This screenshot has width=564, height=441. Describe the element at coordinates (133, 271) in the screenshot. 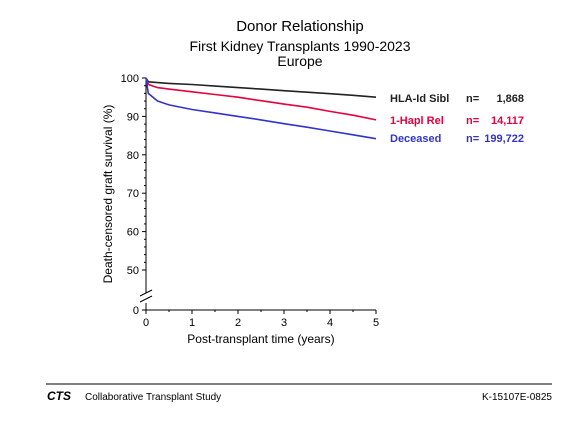

I see `y-tick-label: 50` at that location.